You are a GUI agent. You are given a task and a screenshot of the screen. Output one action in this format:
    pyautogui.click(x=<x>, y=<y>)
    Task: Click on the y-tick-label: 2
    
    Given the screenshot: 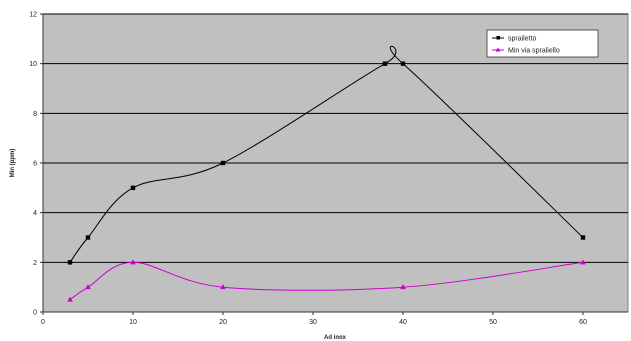 What is the action you would take?
    pyautogui.click(x=35, y=263)
    